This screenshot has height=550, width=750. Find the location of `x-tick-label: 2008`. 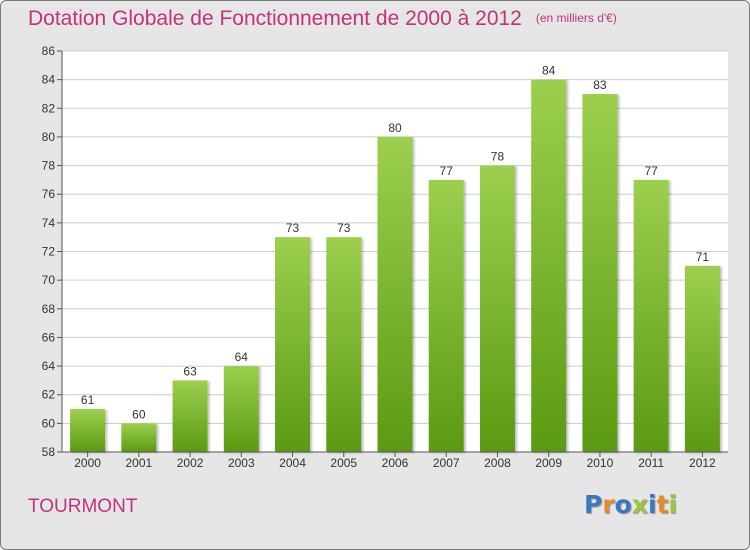

x-tick-label: 2008 is located at coordinates (497, 463).